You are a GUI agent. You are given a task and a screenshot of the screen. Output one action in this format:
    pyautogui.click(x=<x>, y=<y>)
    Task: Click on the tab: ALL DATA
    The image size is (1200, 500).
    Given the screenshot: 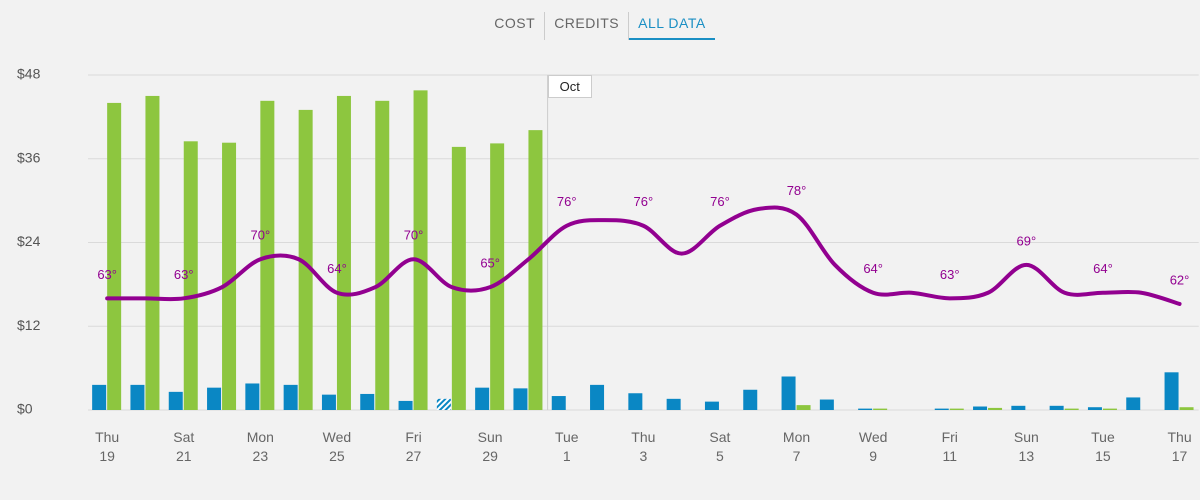 What is the action you would take?
    pyautogui.click(x=672, y=26)
    